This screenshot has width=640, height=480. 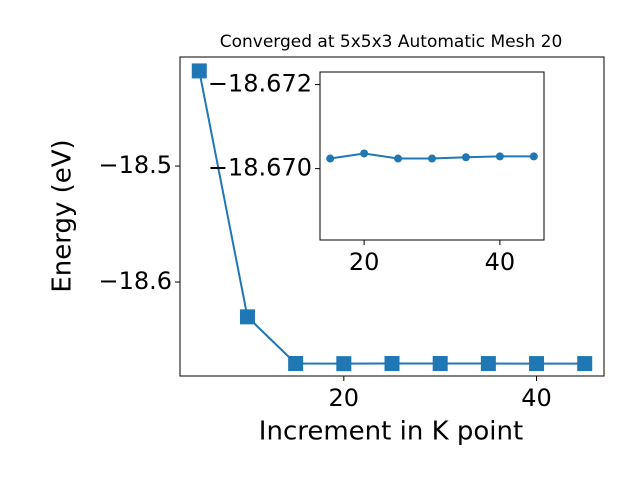 I want to click on inset-y-tick-label: −18.670, so click(x=260, y=168).